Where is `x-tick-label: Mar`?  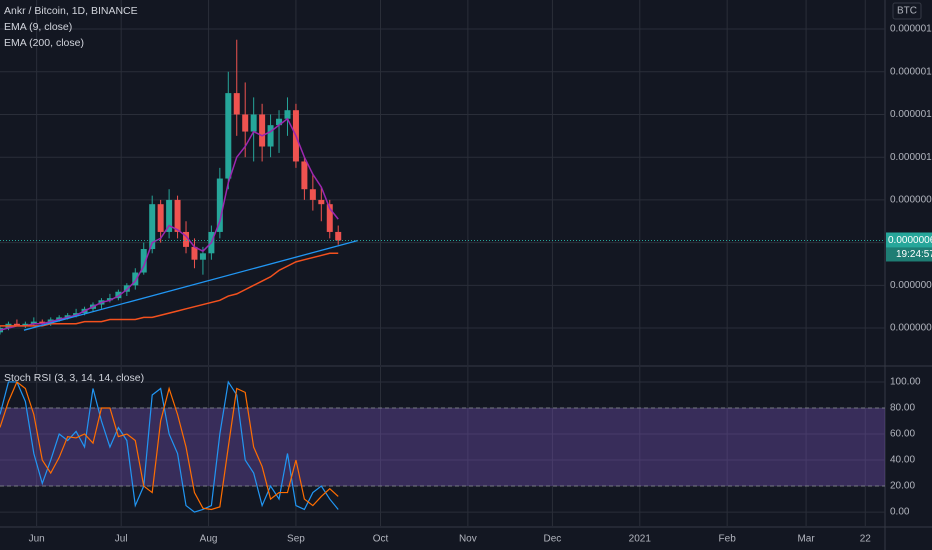
x-tick-label: Mar is located at coordinates (806, 539).